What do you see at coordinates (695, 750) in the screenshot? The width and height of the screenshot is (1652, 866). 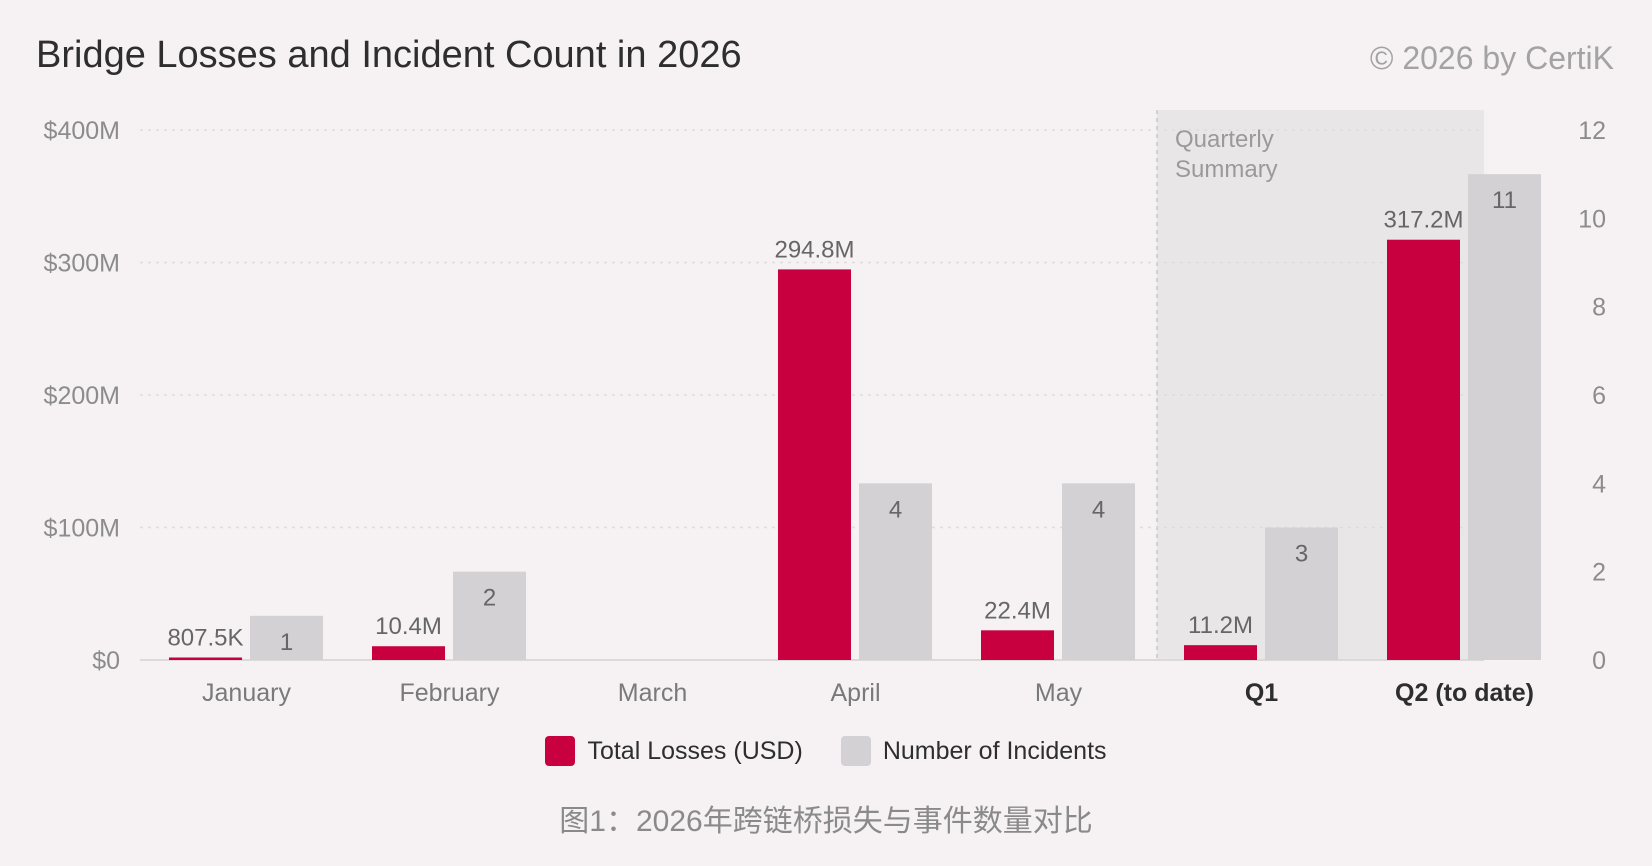 I see `legend-label-losses: Total Losses (USD)` at bounding box center [695, 750].